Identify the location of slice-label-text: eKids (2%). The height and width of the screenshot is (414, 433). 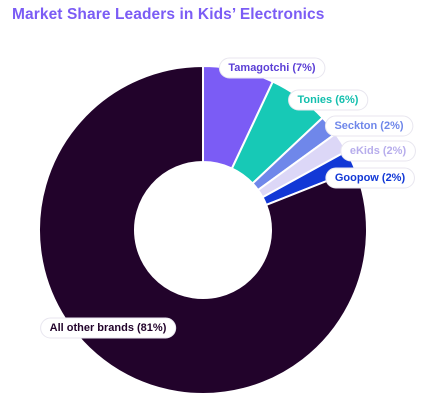
(378, 151).